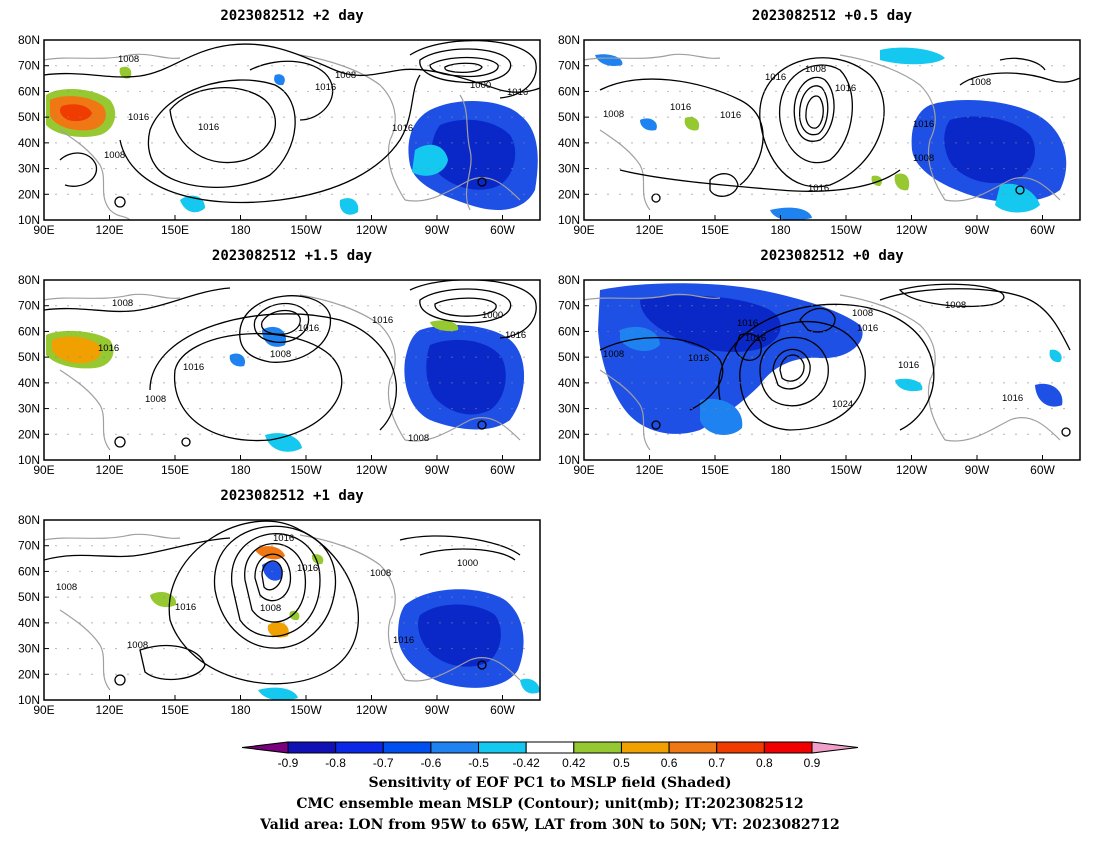 The width and height of the screenshot is (1100, 850). I want to click on colorbar-label: -0.5, so click(478, 763).